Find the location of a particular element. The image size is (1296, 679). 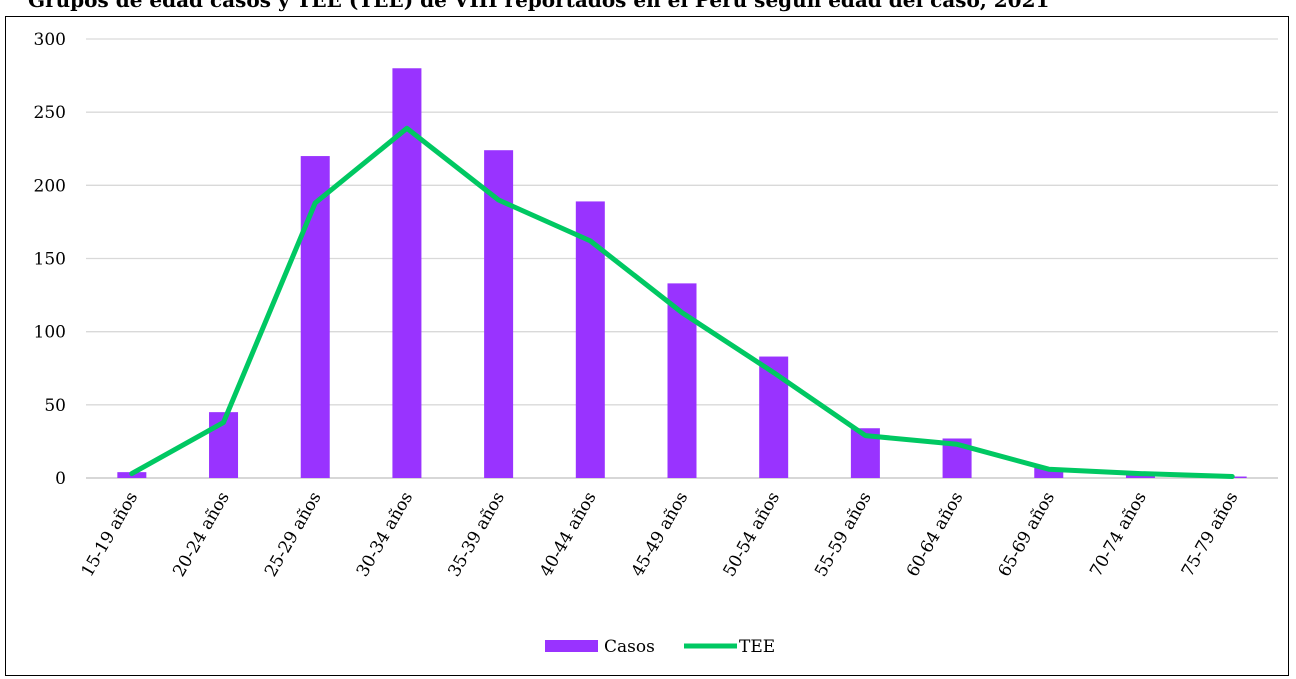

x-tick-label: 35-39 años is located at coordinates (476, 534).